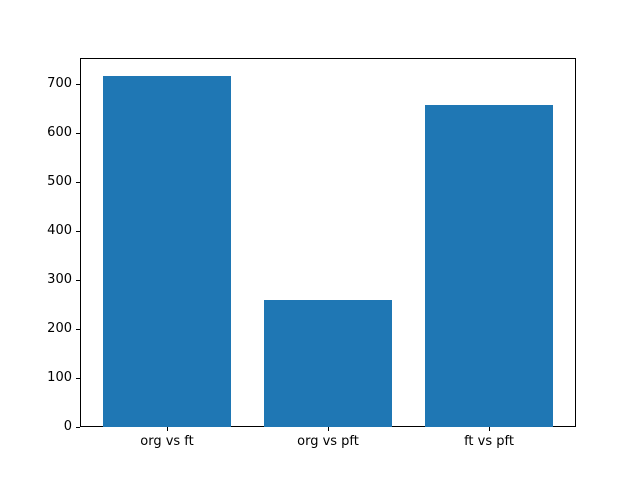 The height and width of the screenshot is (480, 640). What do you see at coordinates (59, 328) in the screenshot?
I see `y-tick-label-2: 200` at bounding box center [59, 328].